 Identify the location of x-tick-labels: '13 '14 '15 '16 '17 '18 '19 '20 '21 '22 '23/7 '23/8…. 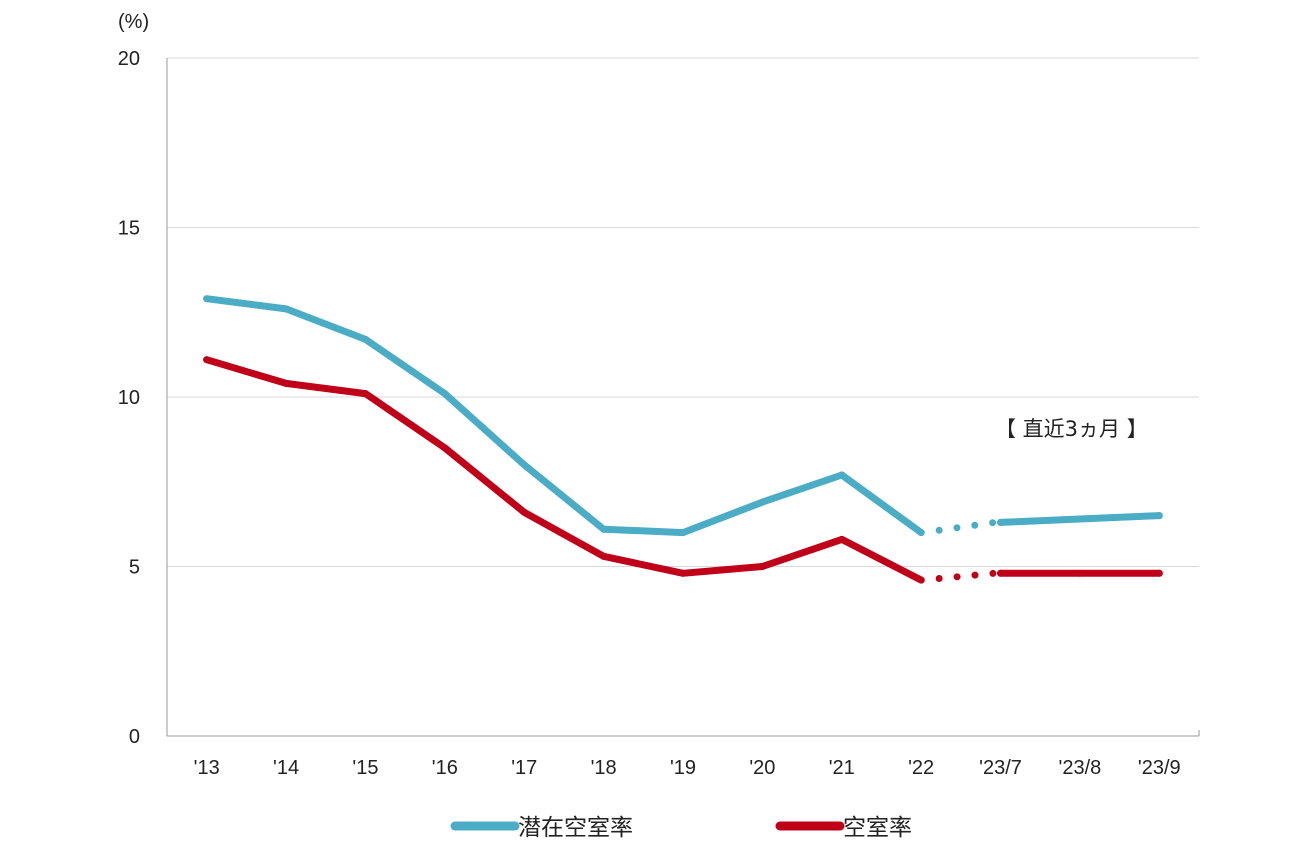
(687, 768).